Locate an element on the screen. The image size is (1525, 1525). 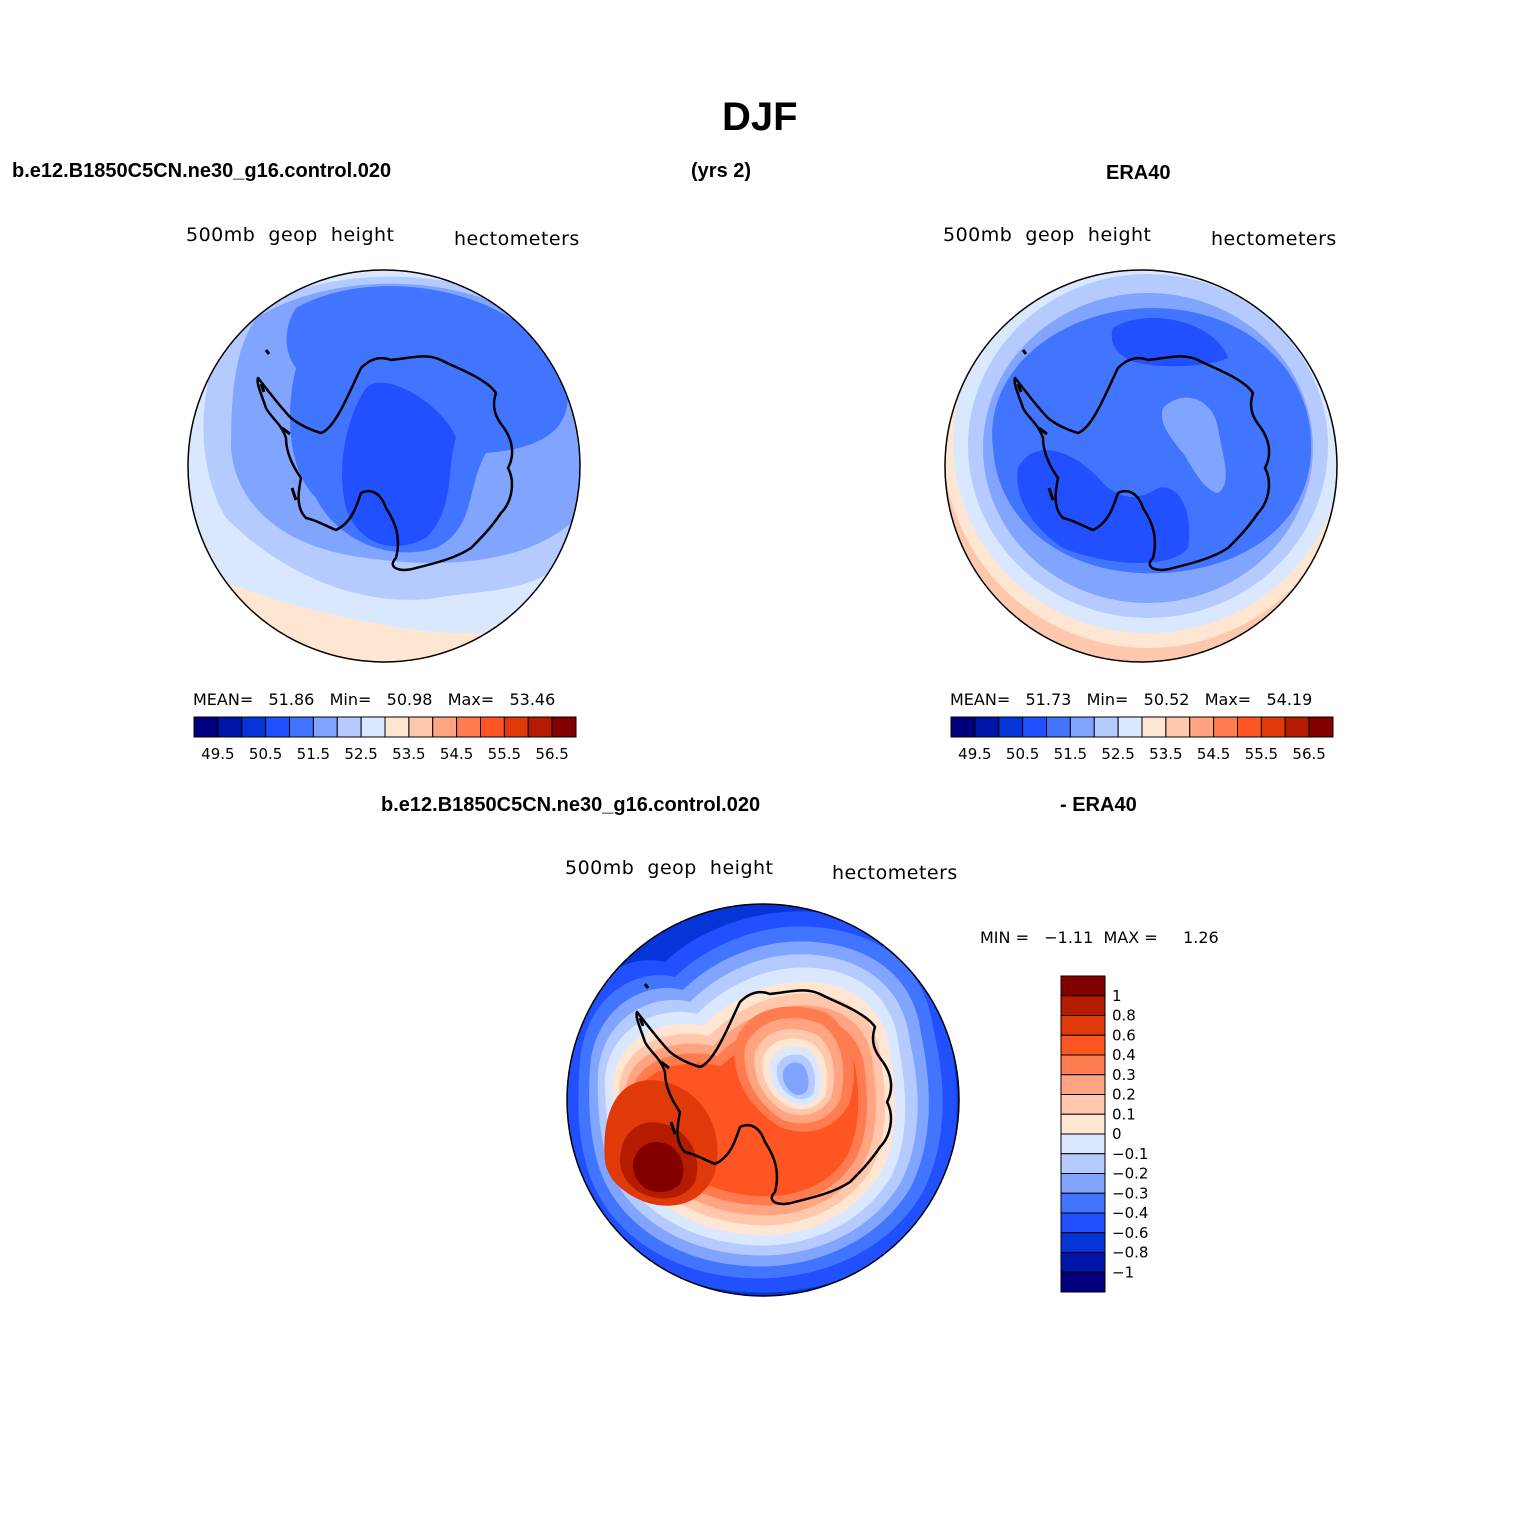
max-value: 53.46 is located at coordinates (532, 699).